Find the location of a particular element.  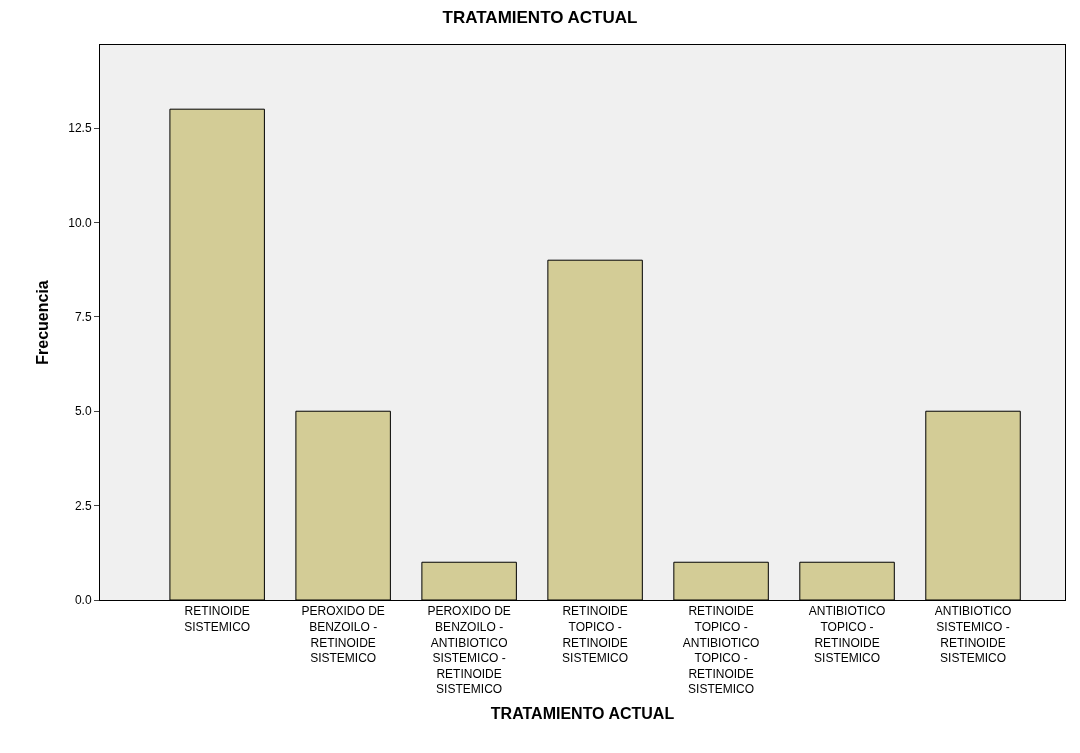

y-axis-title: Frecuencia is located at coordinates (43, 322).